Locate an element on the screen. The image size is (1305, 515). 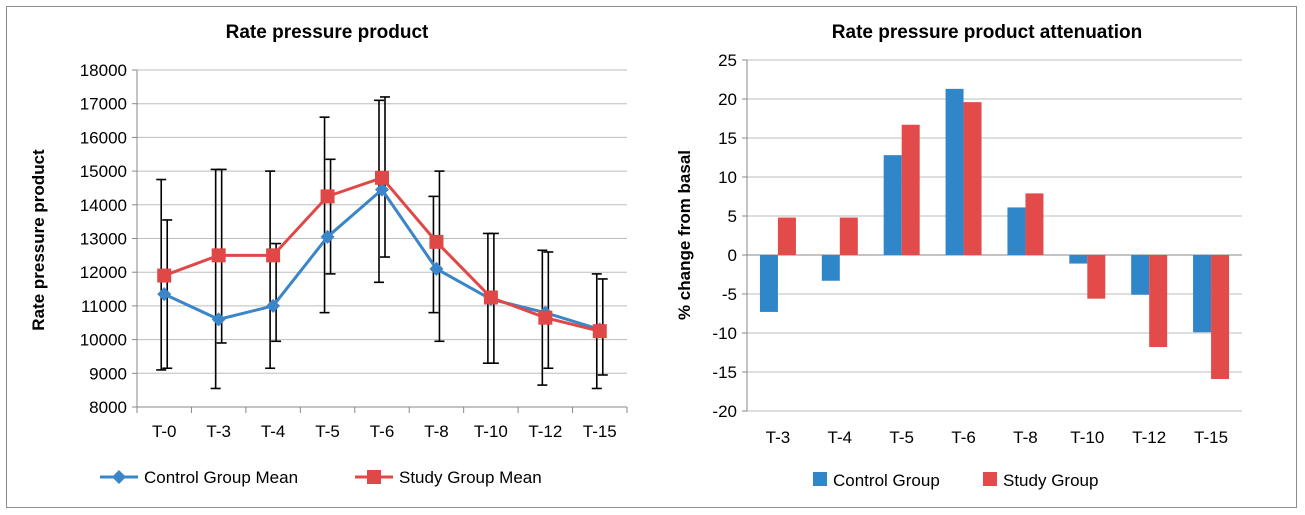
legend-label-study: Study Group Mean is located at coordinates (470, 477).